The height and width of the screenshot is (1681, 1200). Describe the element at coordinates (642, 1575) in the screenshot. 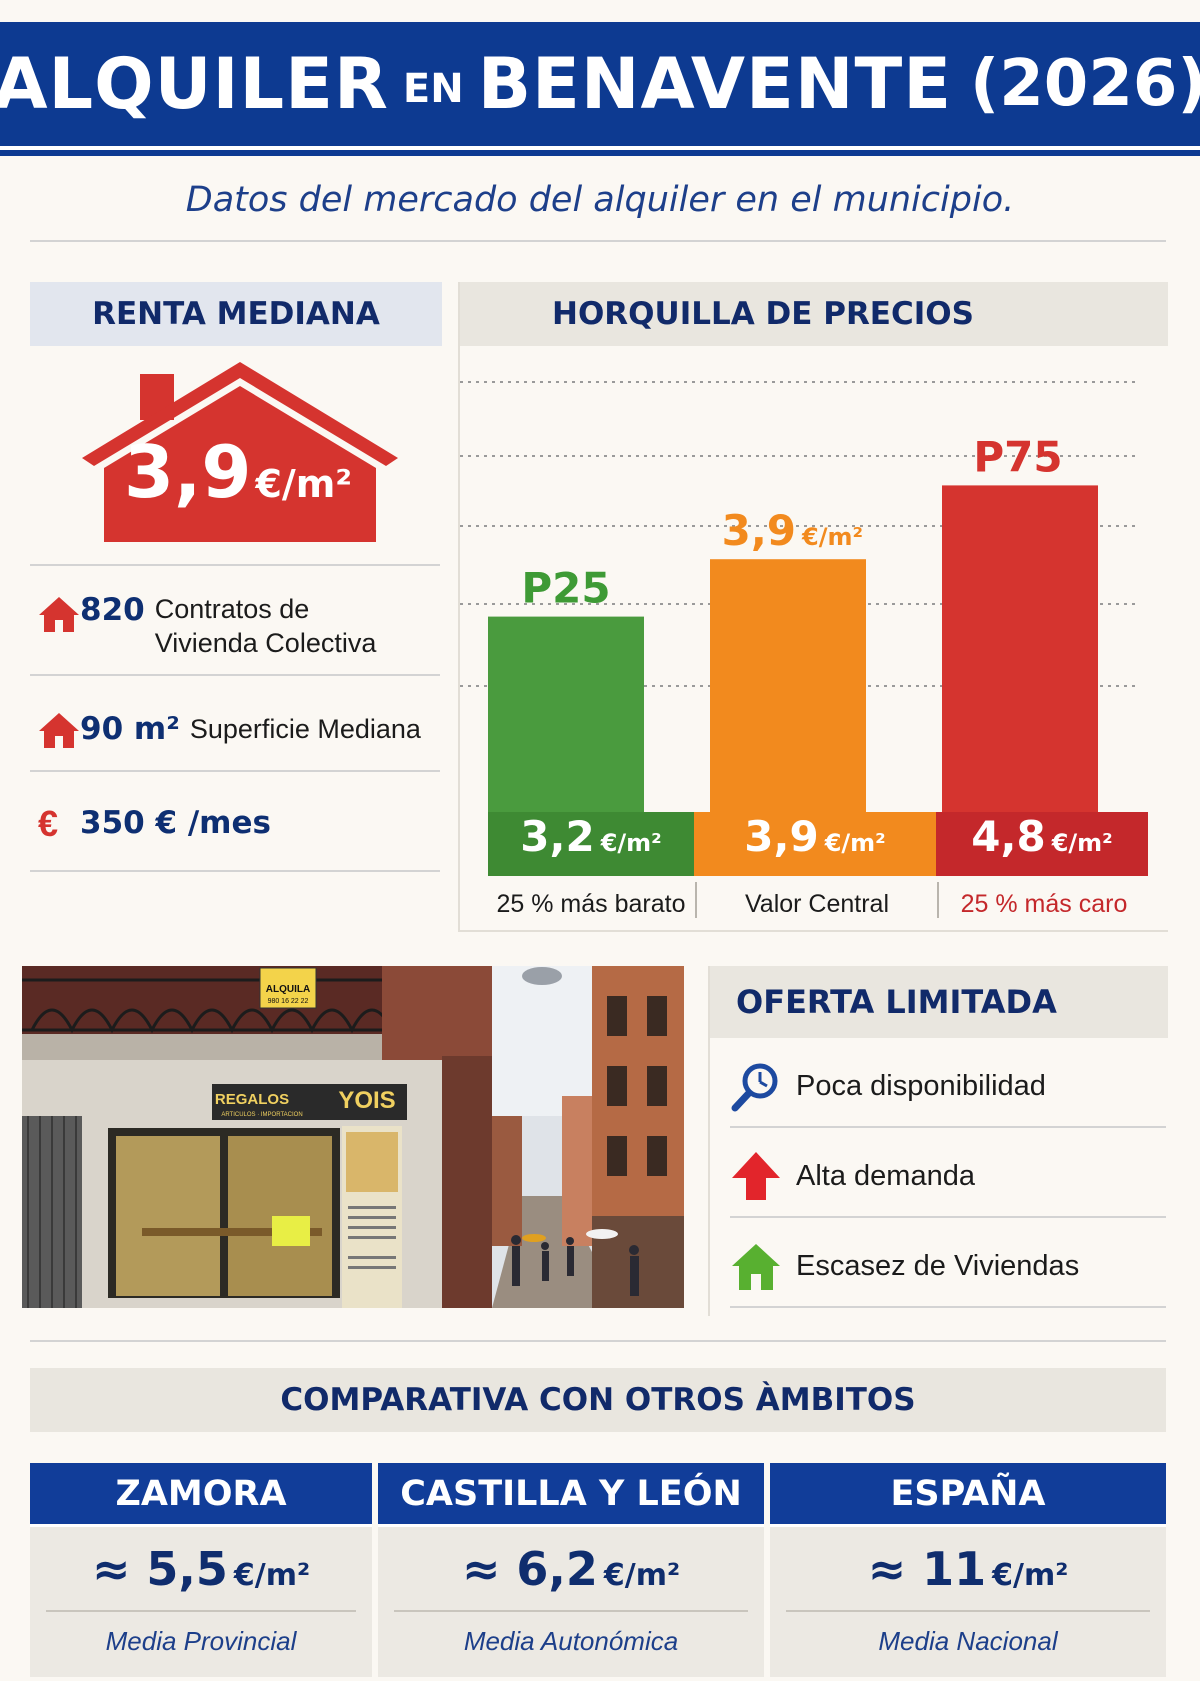

I see `region-cyl-unit: €/m²` at that location.